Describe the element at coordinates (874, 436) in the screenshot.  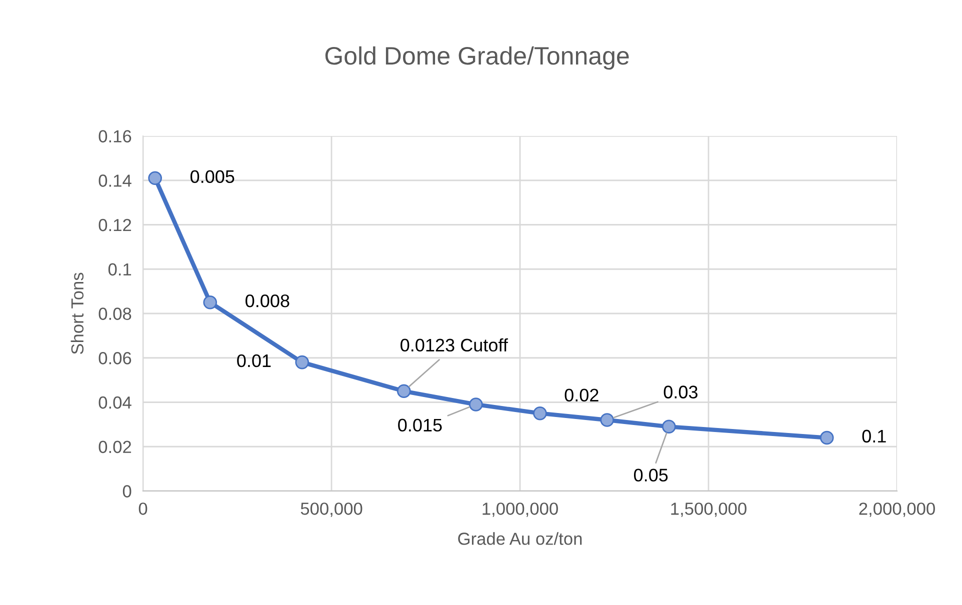
I see `annotation: 0.1` at that location.